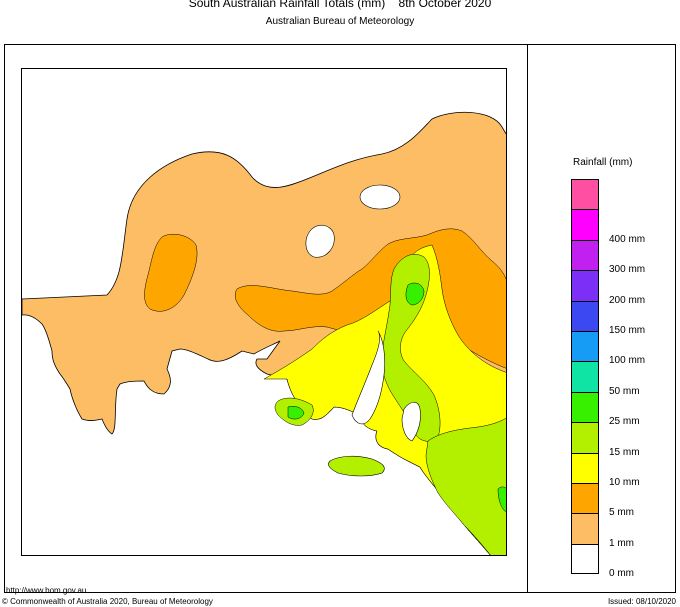 Image resolution: width=680 pixels, height=607 pixels. I want to click on legend-divider, so click(527, 318).